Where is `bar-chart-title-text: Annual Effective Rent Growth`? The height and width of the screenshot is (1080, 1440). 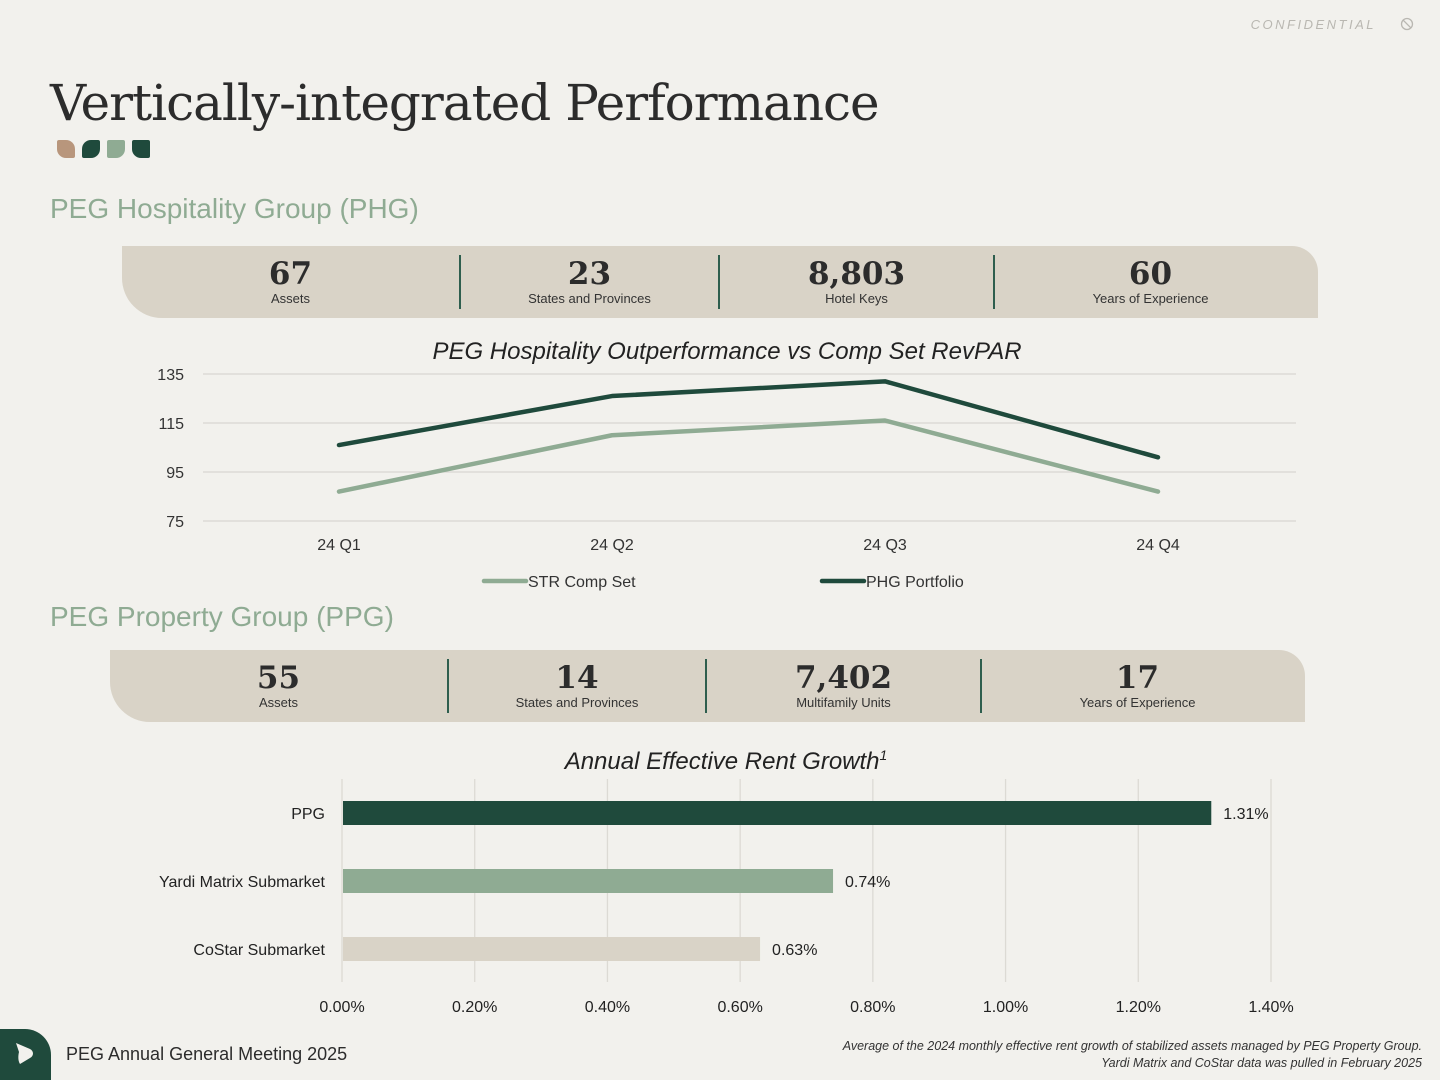
bar-chart-title-text: Annual Effective Rent Growth is located at coordinates (722, 761).